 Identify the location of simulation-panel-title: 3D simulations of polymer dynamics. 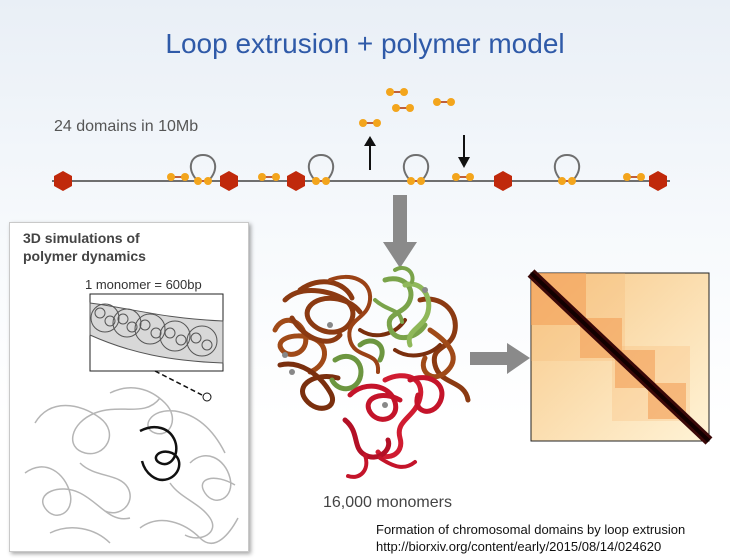
(84, 247).